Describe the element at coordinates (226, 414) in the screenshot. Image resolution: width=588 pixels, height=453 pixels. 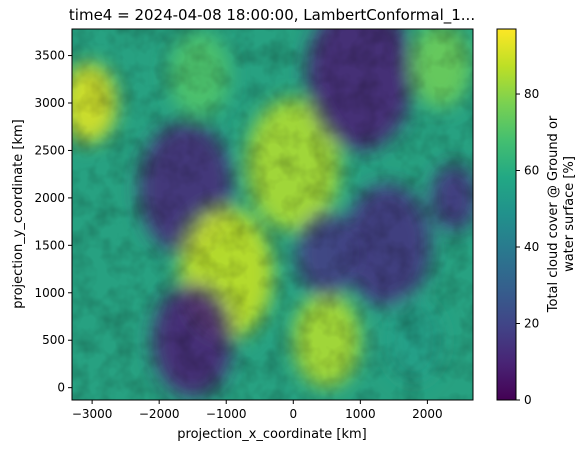
I see `x-tick-label: −1000` at that location.